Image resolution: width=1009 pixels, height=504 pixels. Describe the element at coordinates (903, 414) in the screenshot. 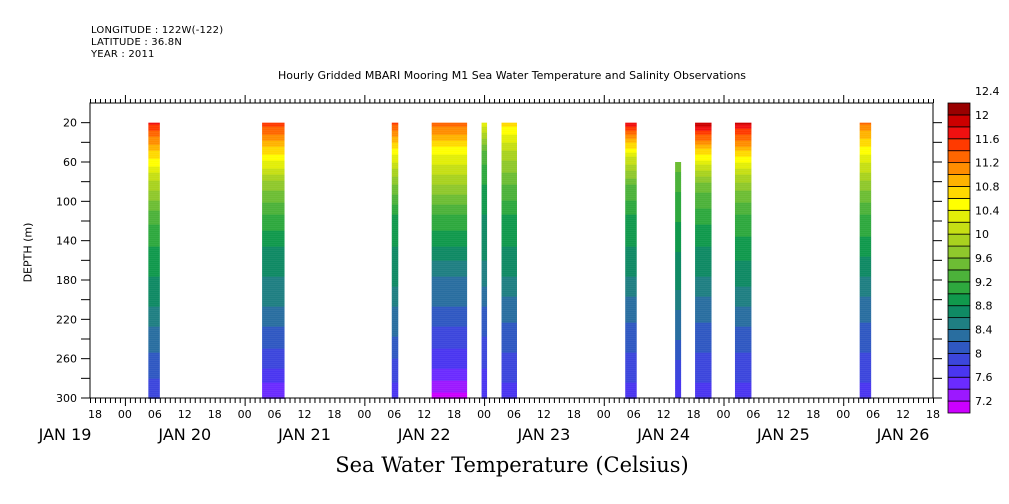

I see `x-tick-label: 12` at that location.